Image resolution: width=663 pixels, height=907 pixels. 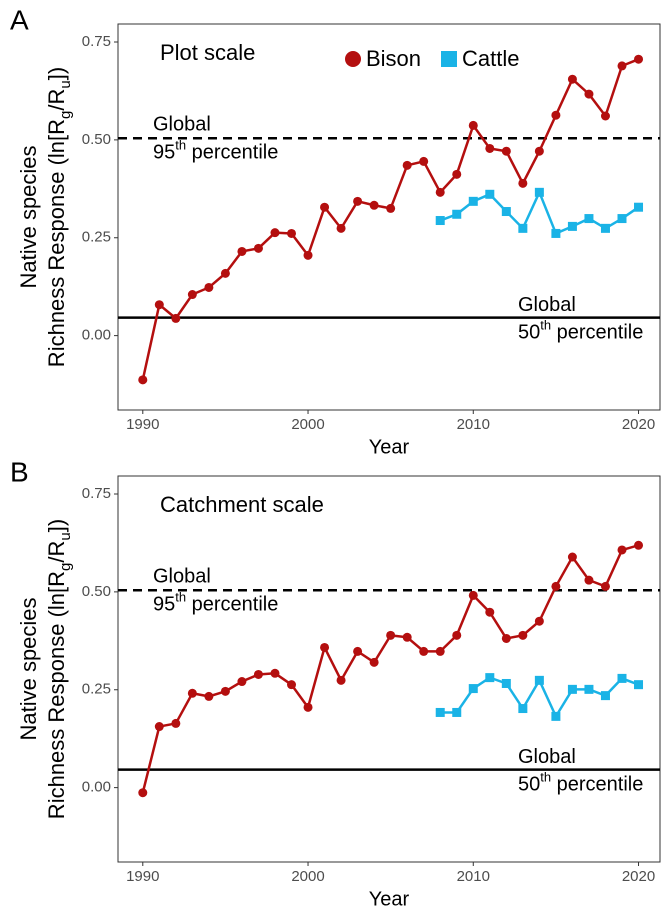 I want to click on subtitle: Catchment scale, so click(x=242, y=504).